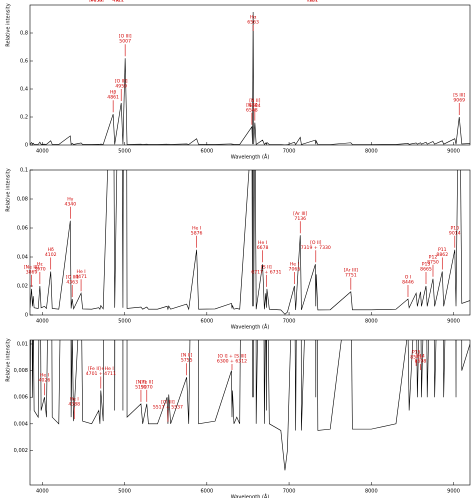 The height and width of the screenshot is (498, 474). What do you see at coordinates (197, 233) in the screenshot?
I see `annotation-label: 5876` at bounding box center [197, 233].